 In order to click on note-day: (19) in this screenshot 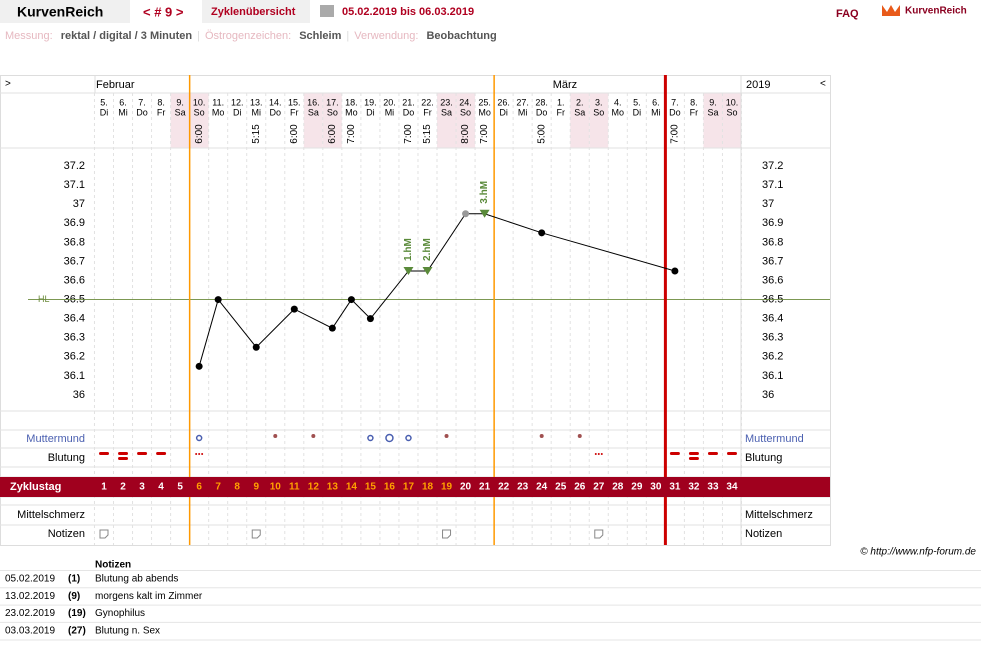, I will do `click(77, 613)`.